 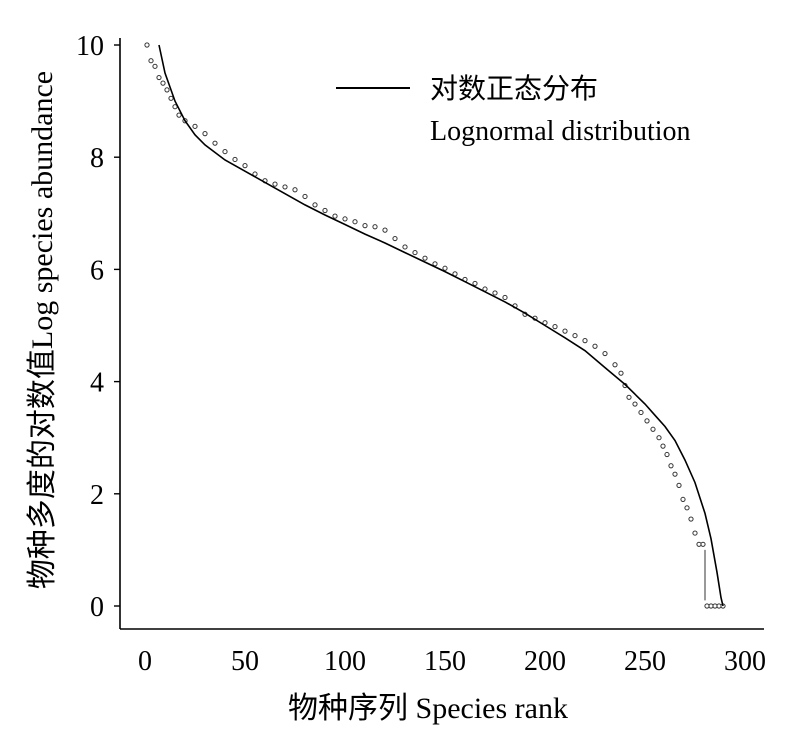 What do you see at coordinates (545, 661) in the screenshot?
I see `x-tick-label: 200` at bounding box center [545, 661].